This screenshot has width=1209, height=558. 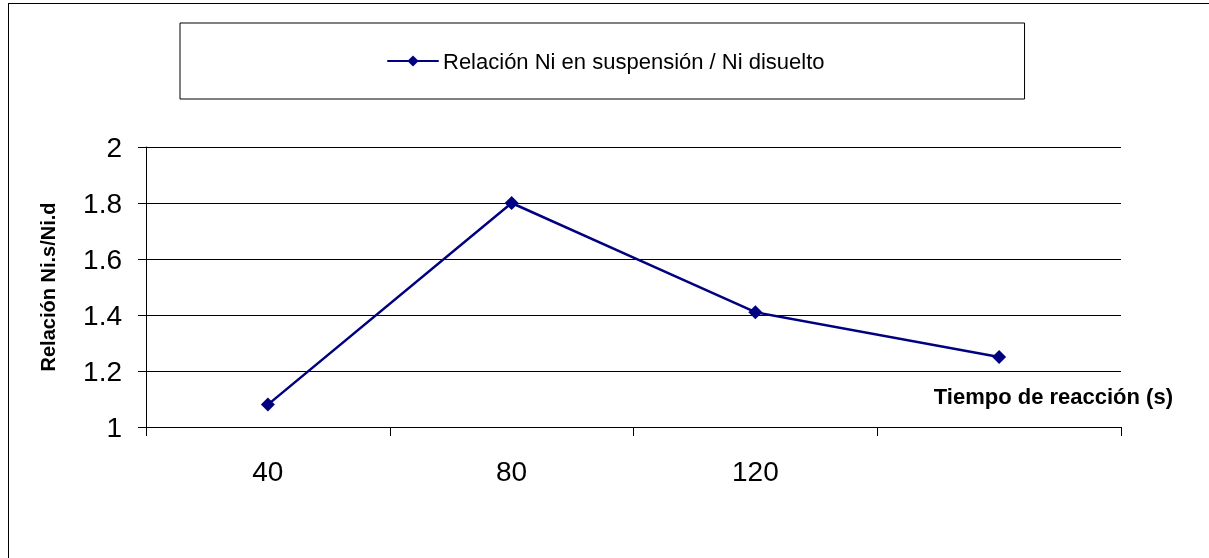 I want to click on x-tick-label: 80, so click(x=512, y=471).